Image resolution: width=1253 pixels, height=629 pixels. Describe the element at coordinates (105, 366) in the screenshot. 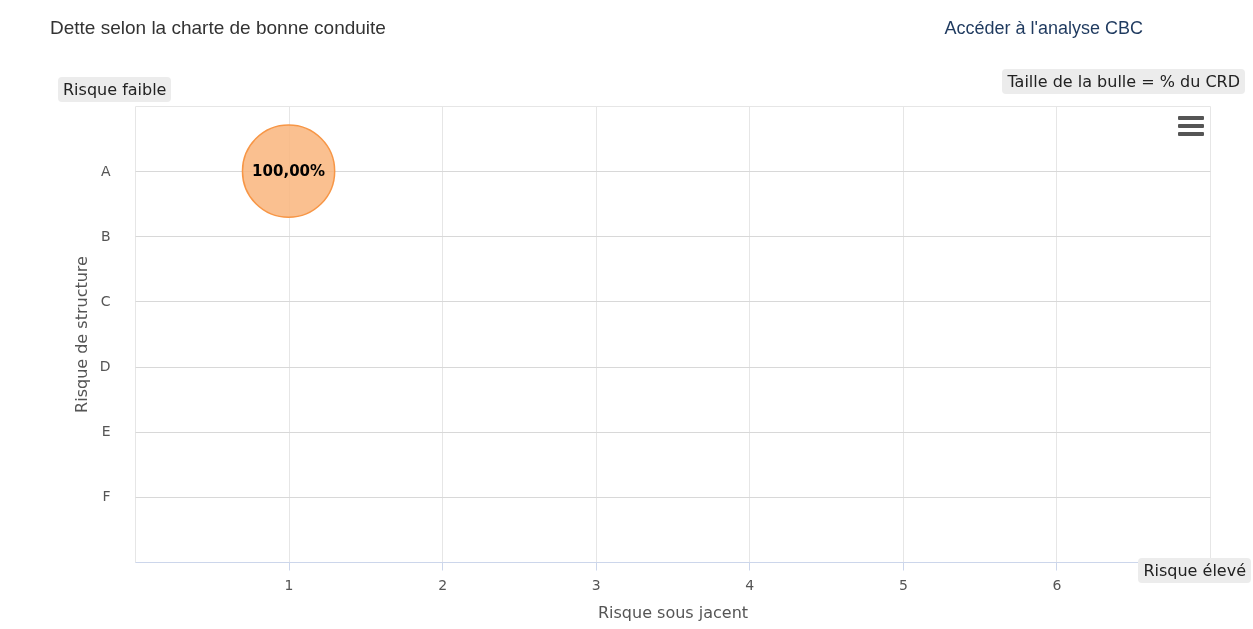

I see `y-tick-label: D` at that location.